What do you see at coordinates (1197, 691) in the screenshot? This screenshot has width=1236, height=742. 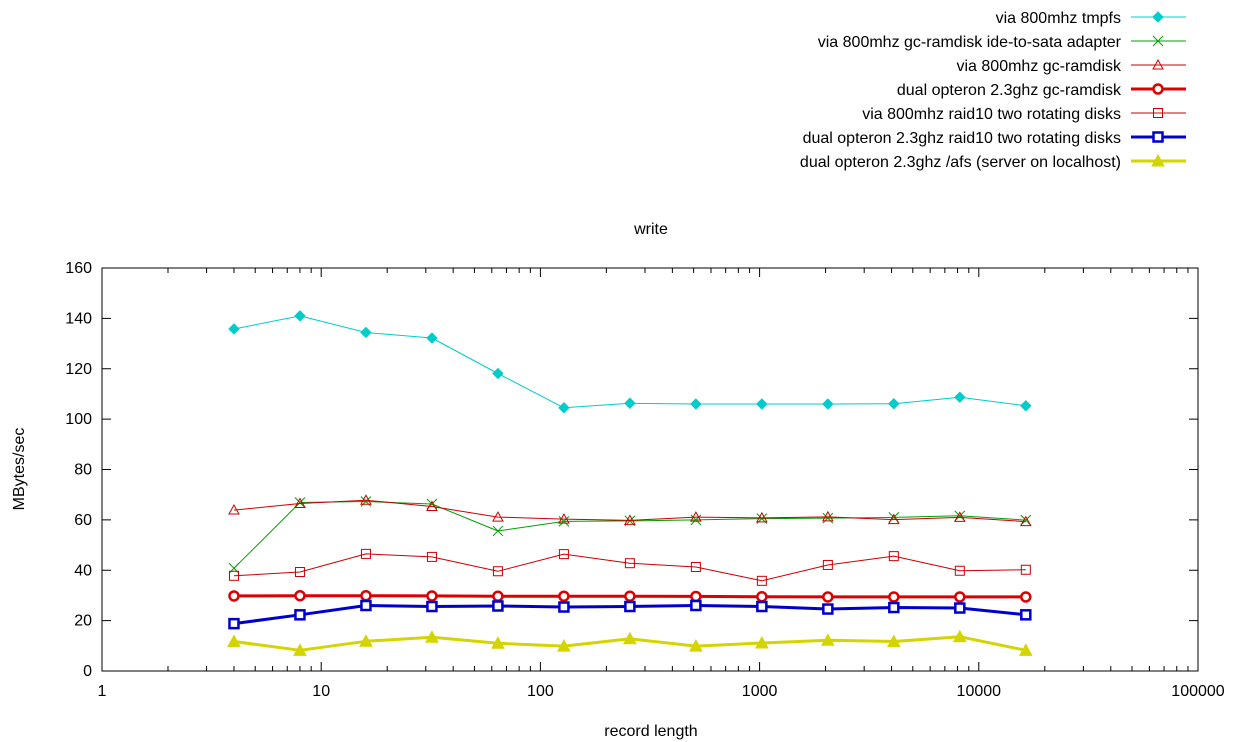 I see `x-tick-label: 100000` at bounding box center [1197, 691].